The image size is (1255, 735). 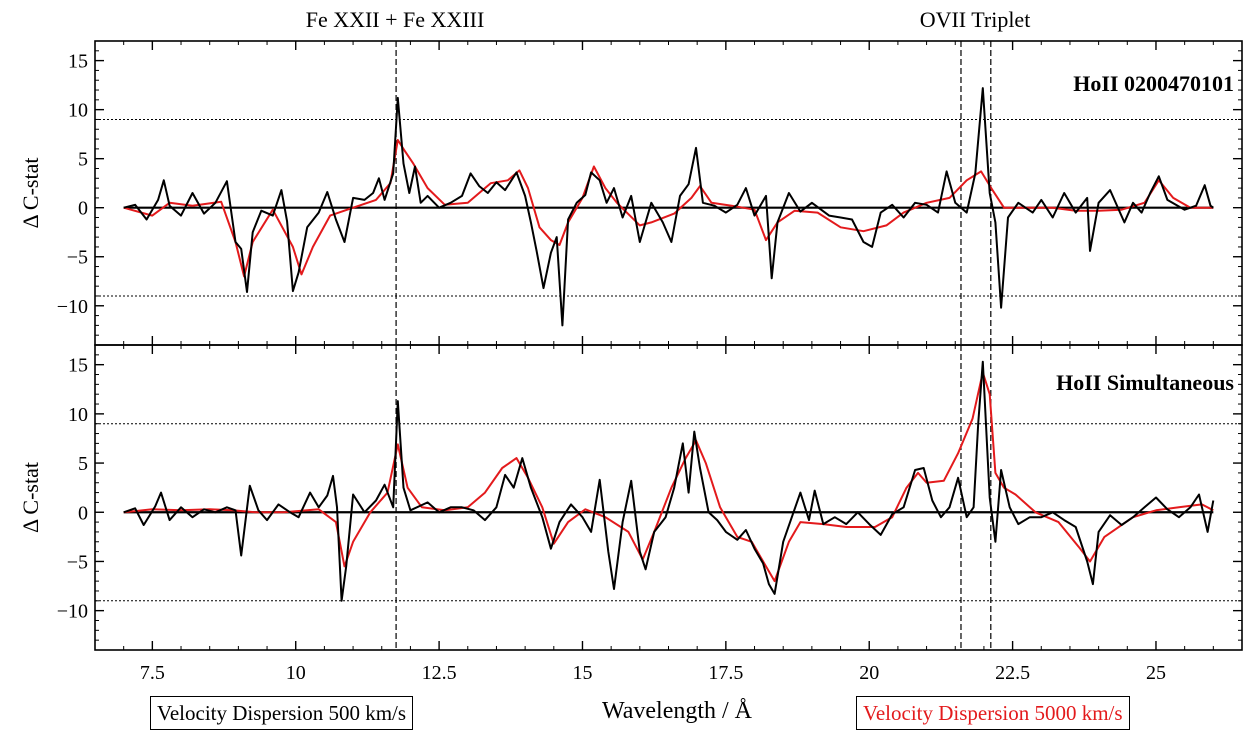 What do you see at coordinates (582, 673) in the screenshot?
I see `x-tick-label: 15` at bounding box center [582, 673].